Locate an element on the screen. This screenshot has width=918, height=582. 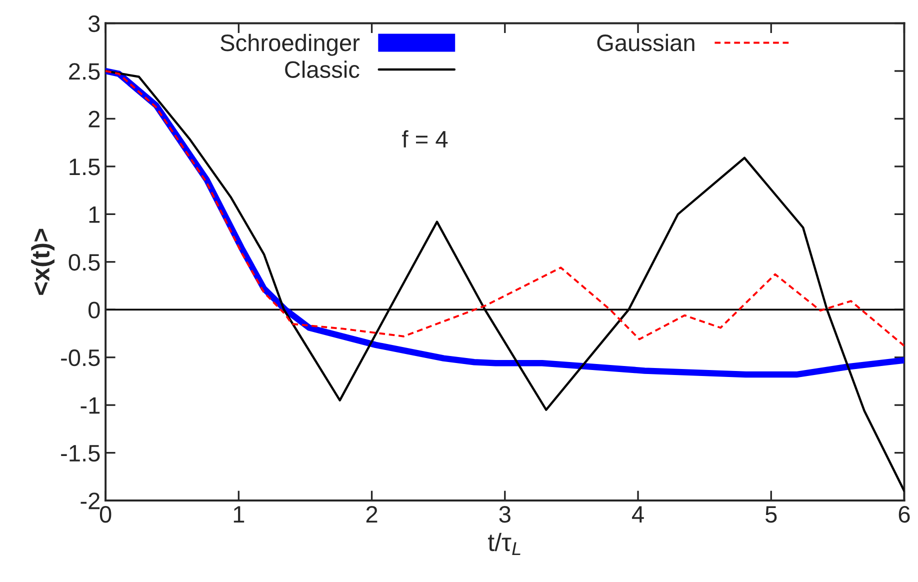
y-axis-title: <x(t)> is located at coordinates (42, 261).